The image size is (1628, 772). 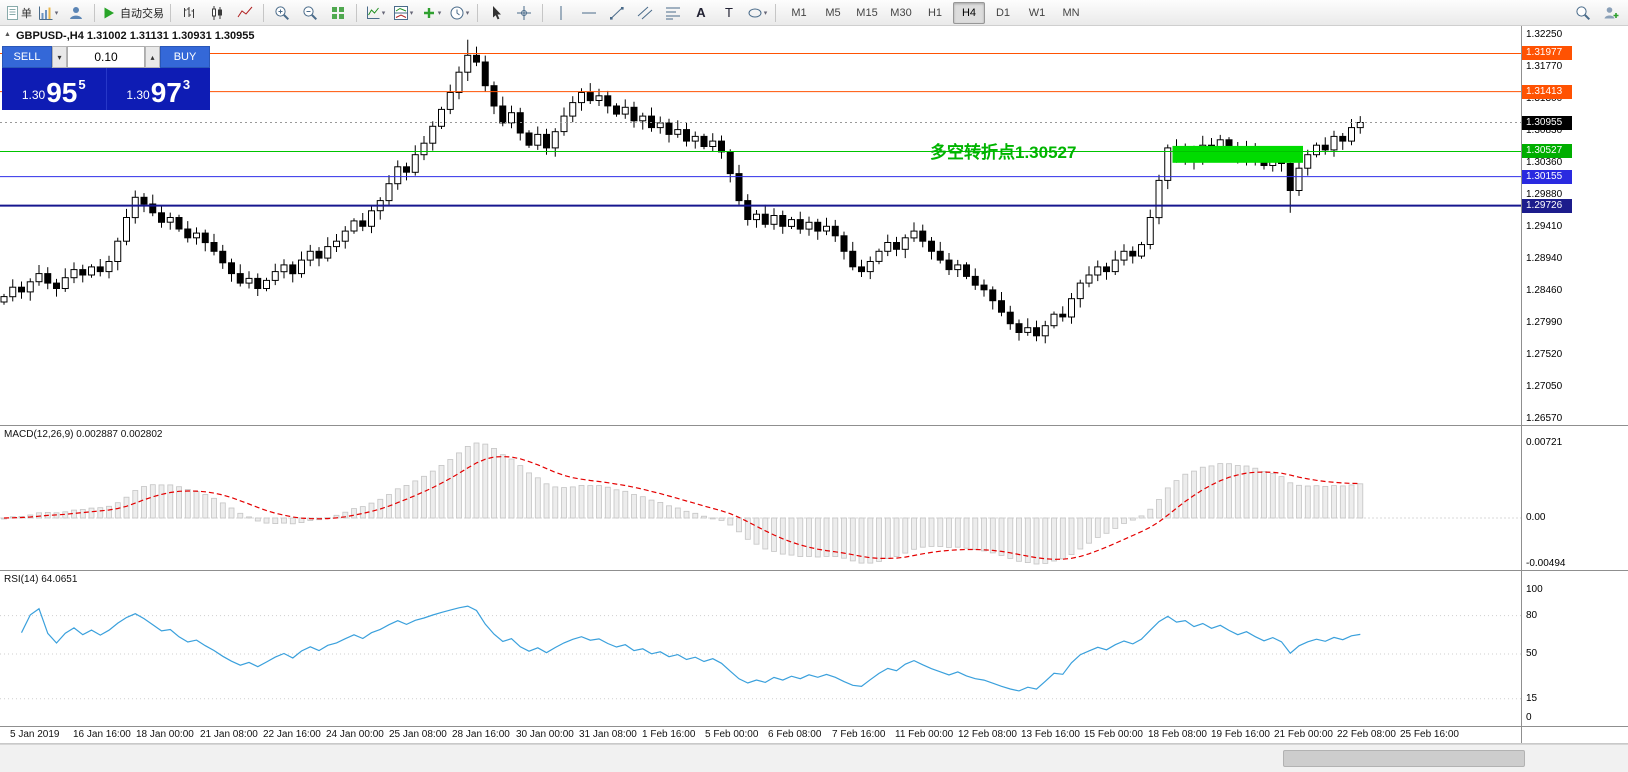 What do you see at coordinates (1404, 758) in the screenshot?
I see `scrollbar-thumb` at bounding box center [1404, 758].